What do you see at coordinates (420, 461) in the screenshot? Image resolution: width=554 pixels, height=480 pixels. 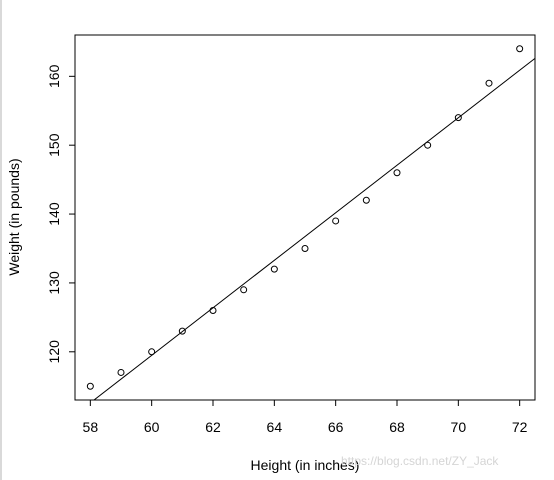 I see `watermark-text: https://blog.csdn.net/ZY_Jack` at bounding box center [420, 461].